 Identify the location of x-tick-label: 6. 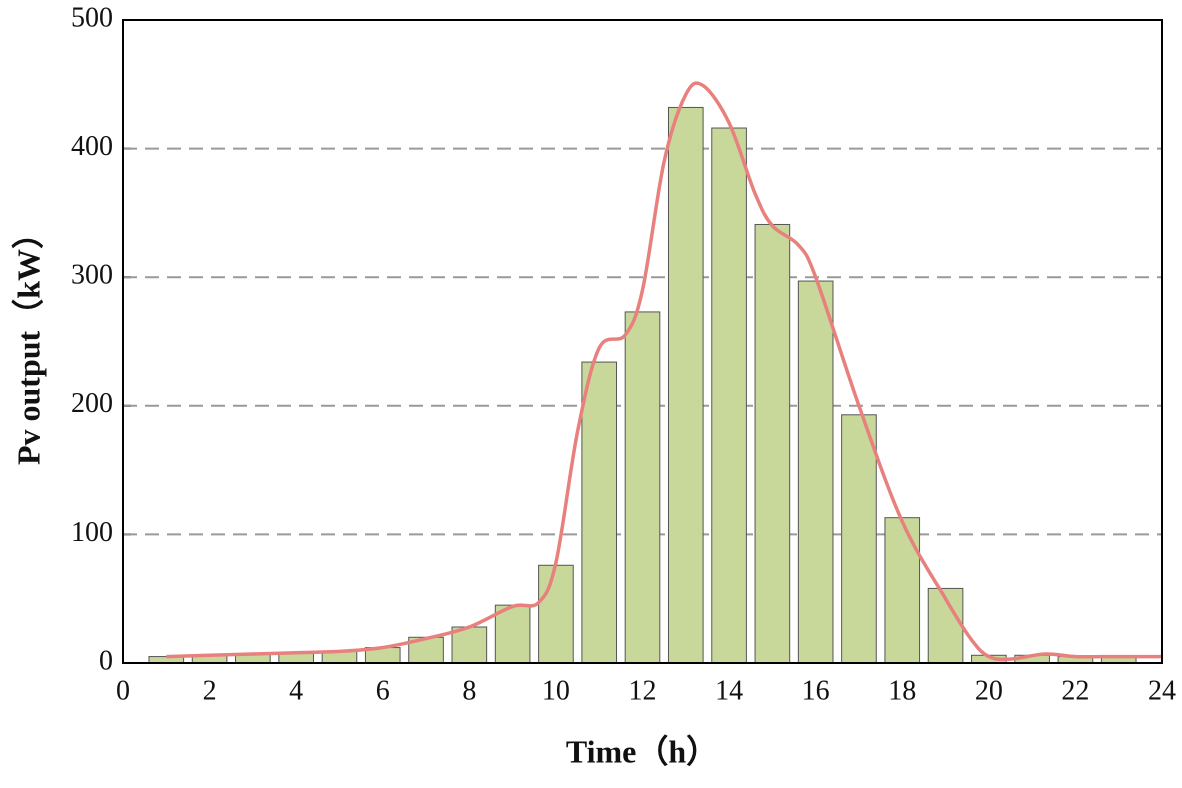
(383, 690).